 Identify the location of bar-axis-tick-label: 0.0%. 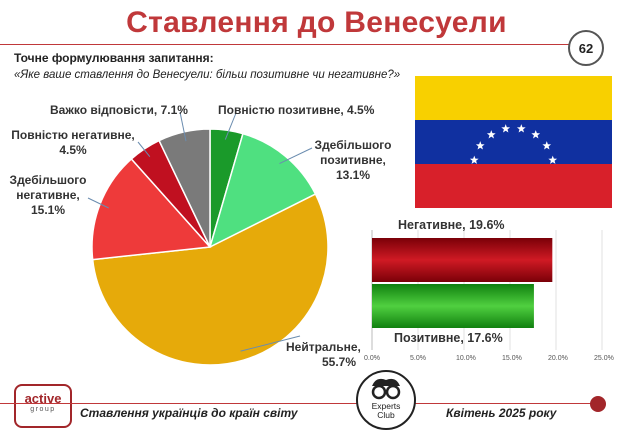
(372, 358).